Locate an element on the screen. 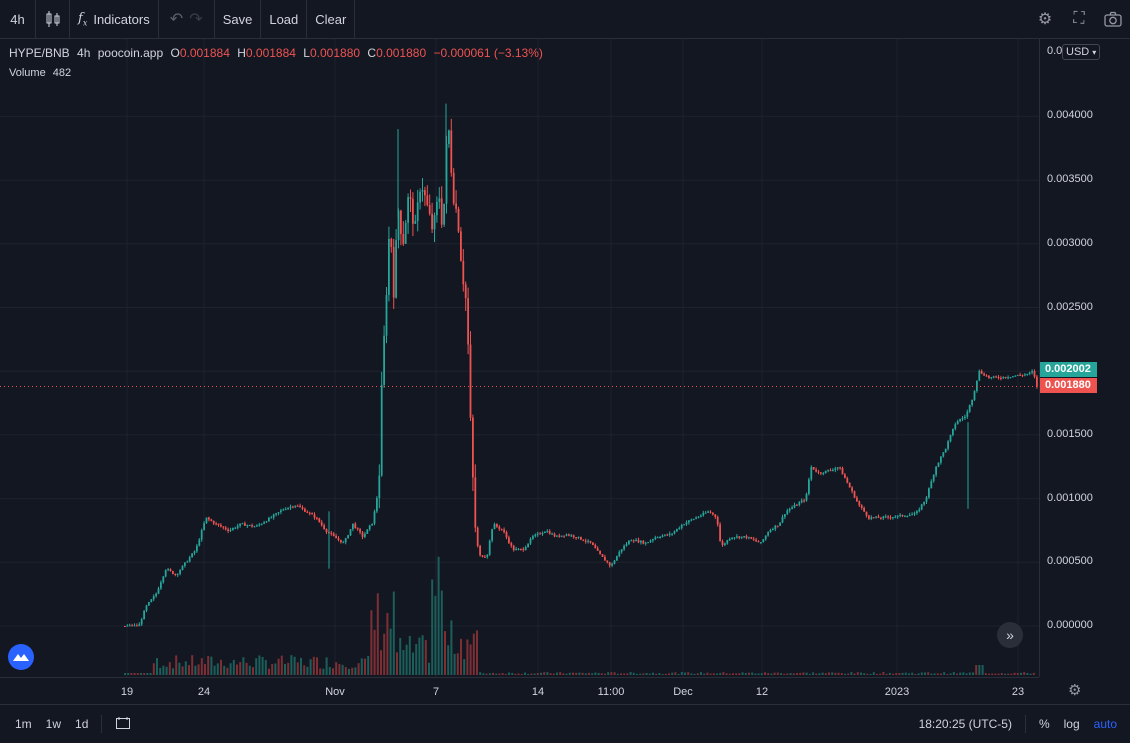  last-price-label: 0.002002 is located at coordinates (1068, 369).